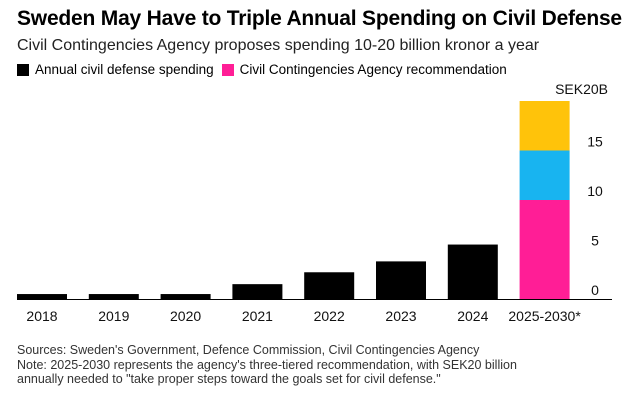 The width and height of the screenshot is (631, 405). I want to click on bar-2020, so click(185, 296).